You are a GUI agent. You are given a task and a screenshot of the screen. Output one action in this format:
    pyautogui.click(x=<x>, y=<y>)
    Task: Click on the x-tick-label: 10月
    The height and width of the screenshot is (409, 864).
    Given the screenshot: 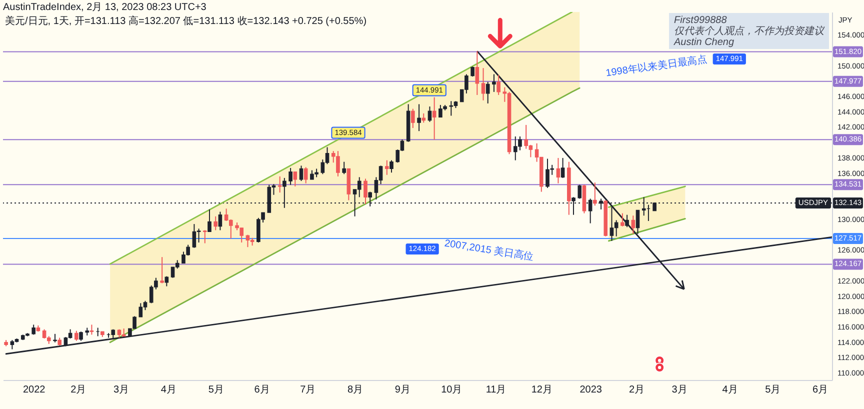 What is the action you would take?
    pyautogui.click(x=451, y=390)
    